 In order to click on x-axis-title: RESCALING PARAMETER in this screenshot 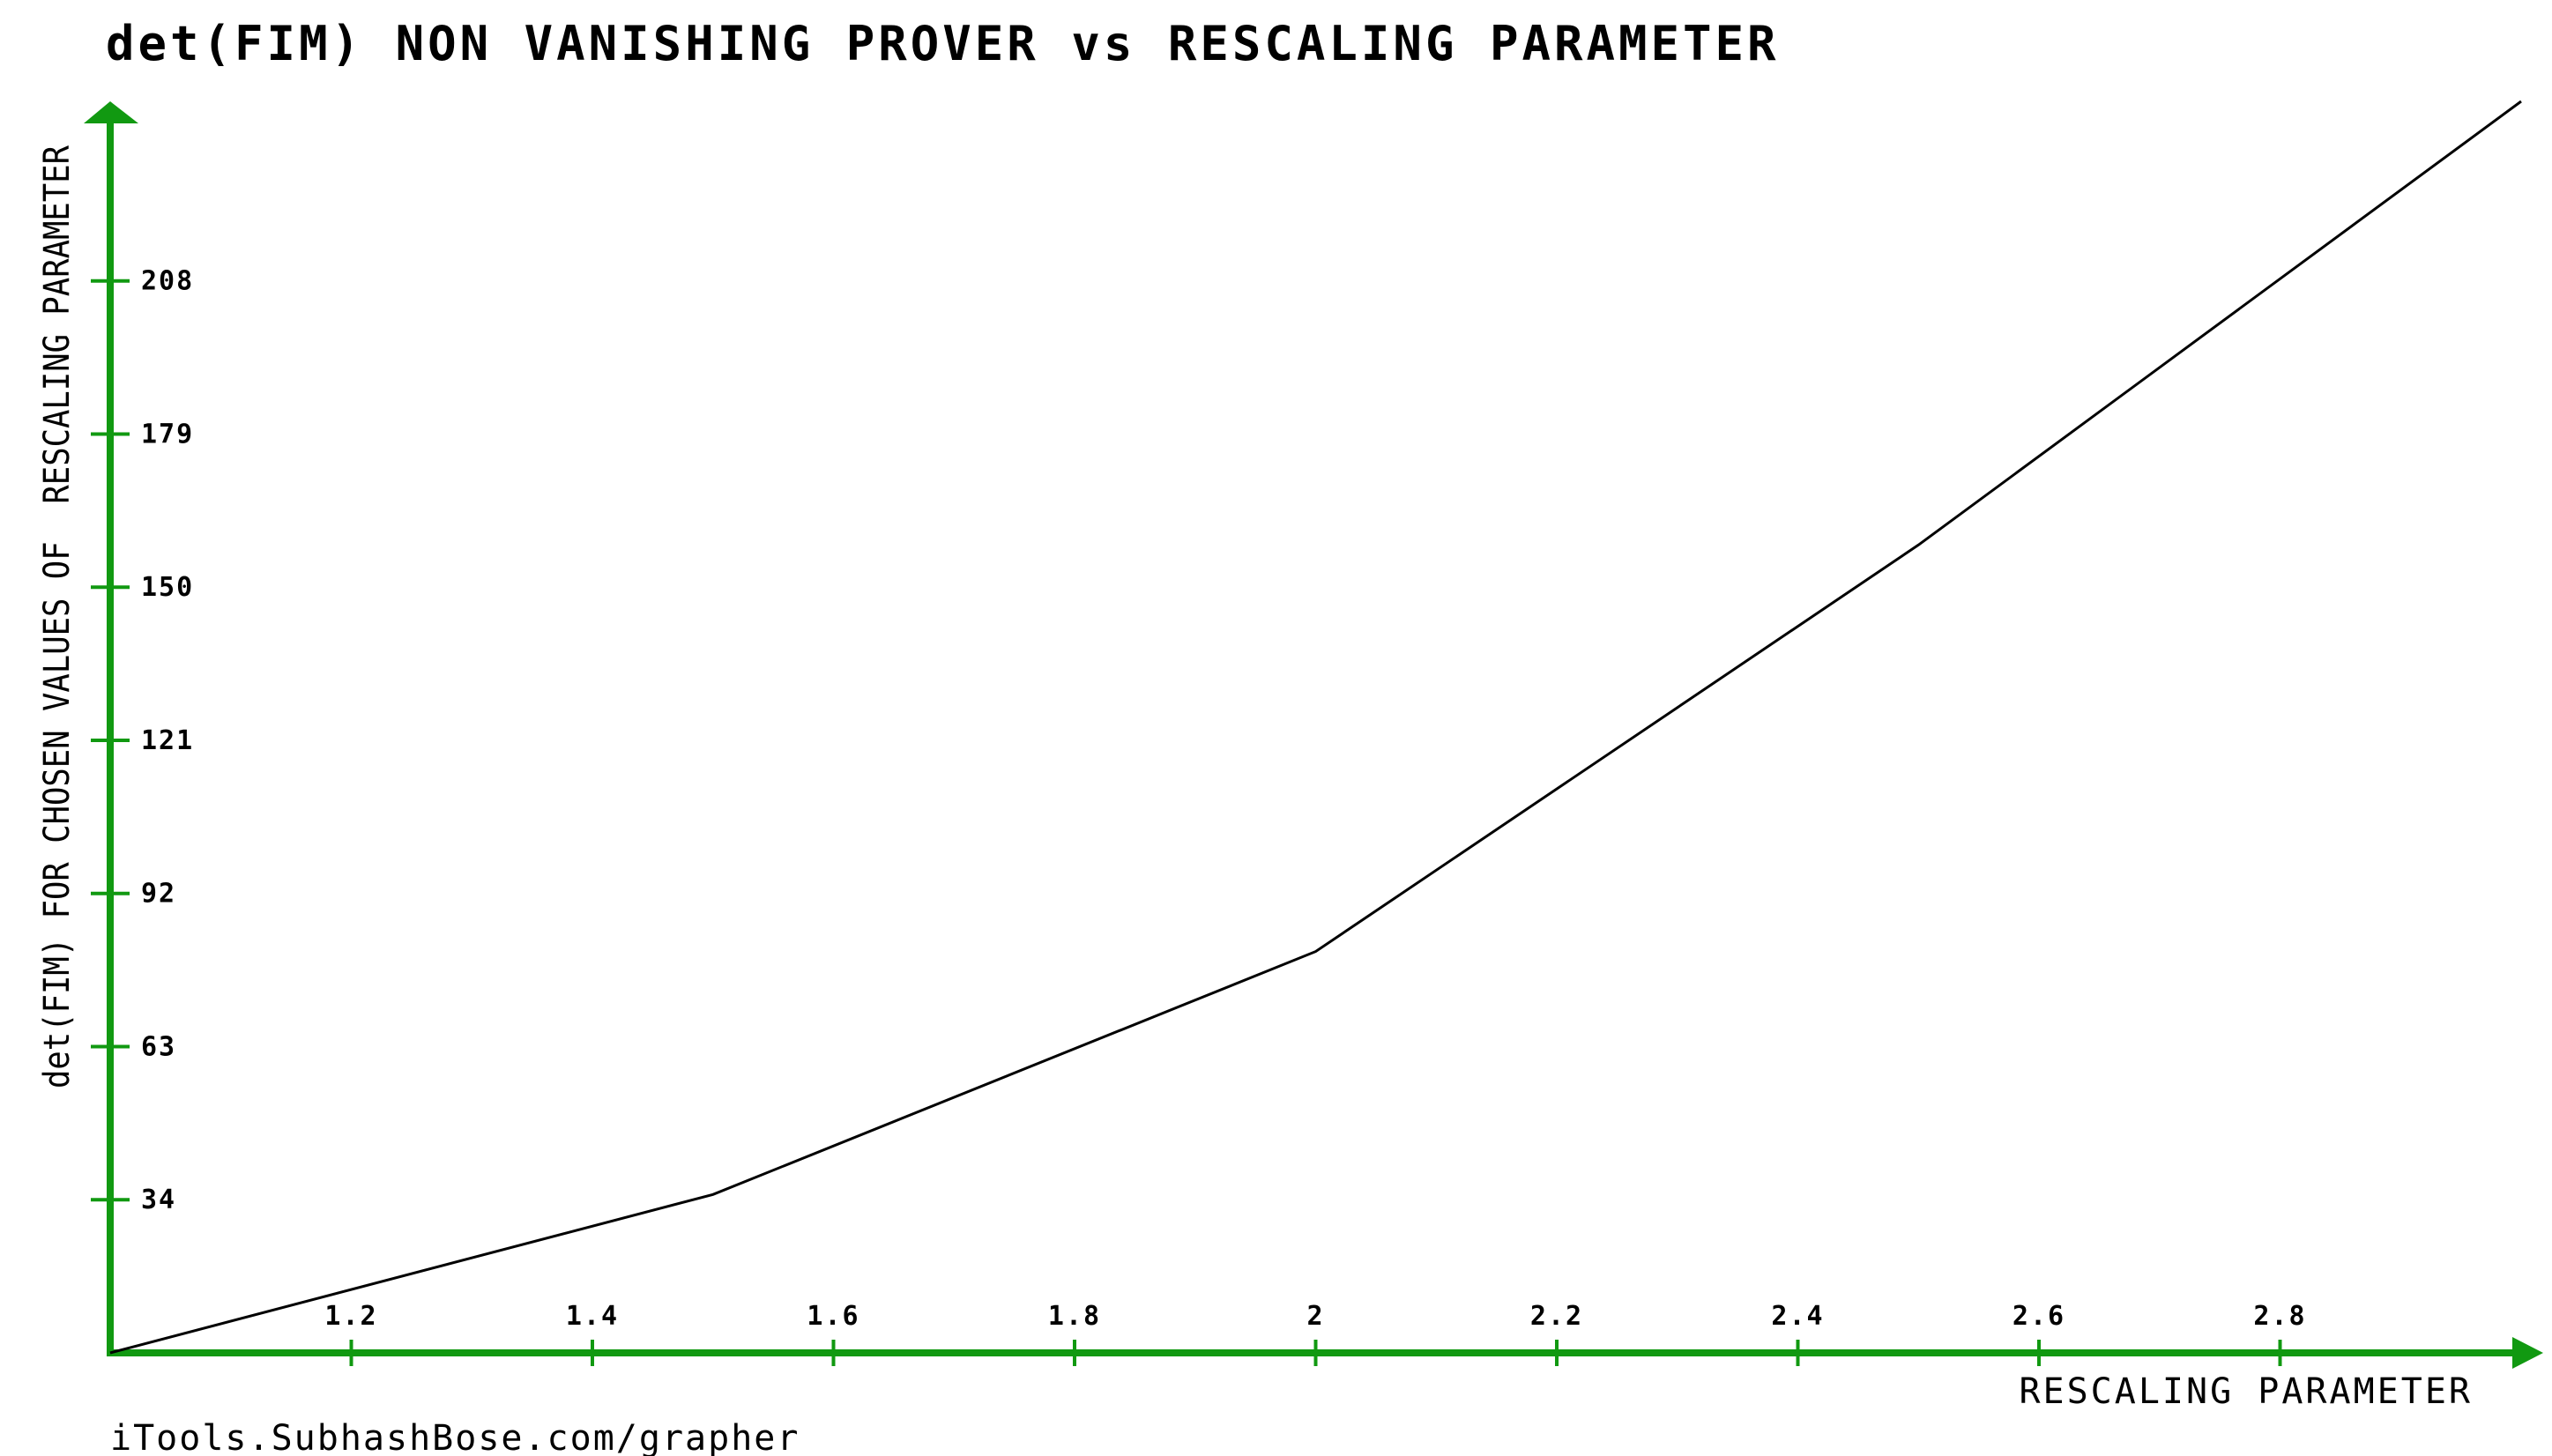, I will do `click(2246, 1391)`.